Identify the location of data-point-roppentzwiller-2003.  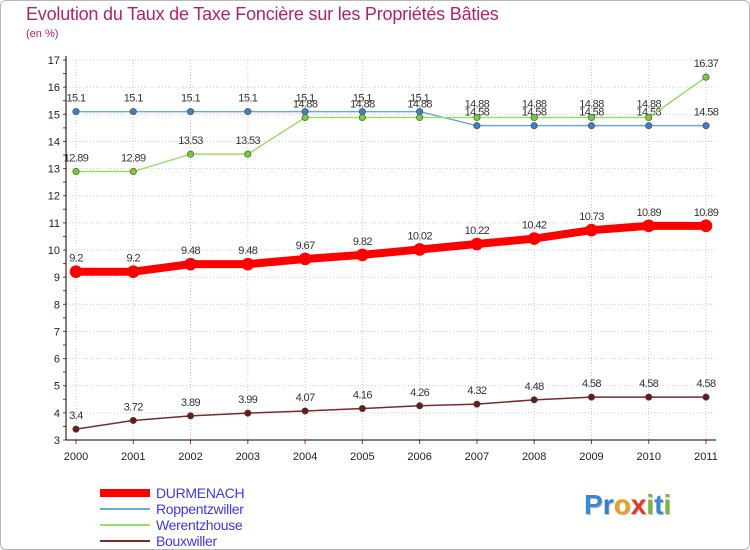
(248, 112).